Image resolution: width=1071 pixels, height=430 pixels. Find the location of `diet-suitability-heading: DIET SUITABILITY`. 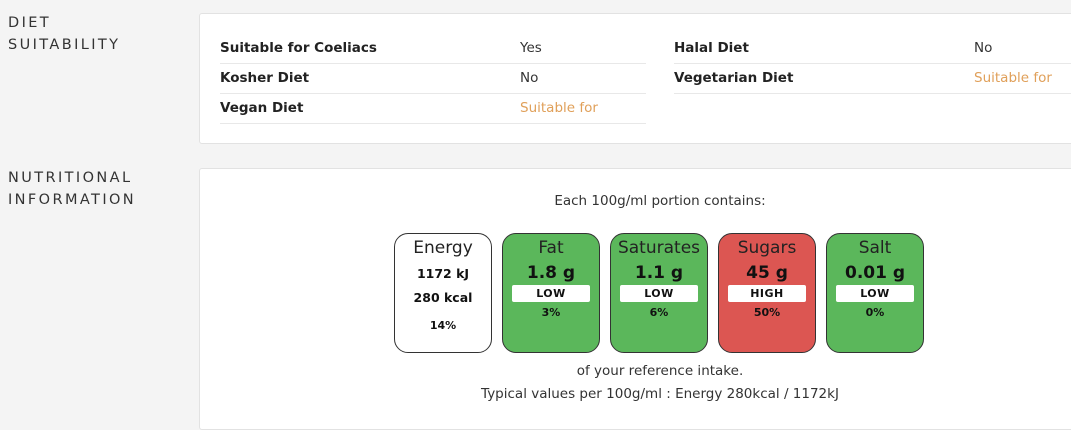

diet-suitability-heading: DIET SUITABILITY is located at coordinates (64, 34).